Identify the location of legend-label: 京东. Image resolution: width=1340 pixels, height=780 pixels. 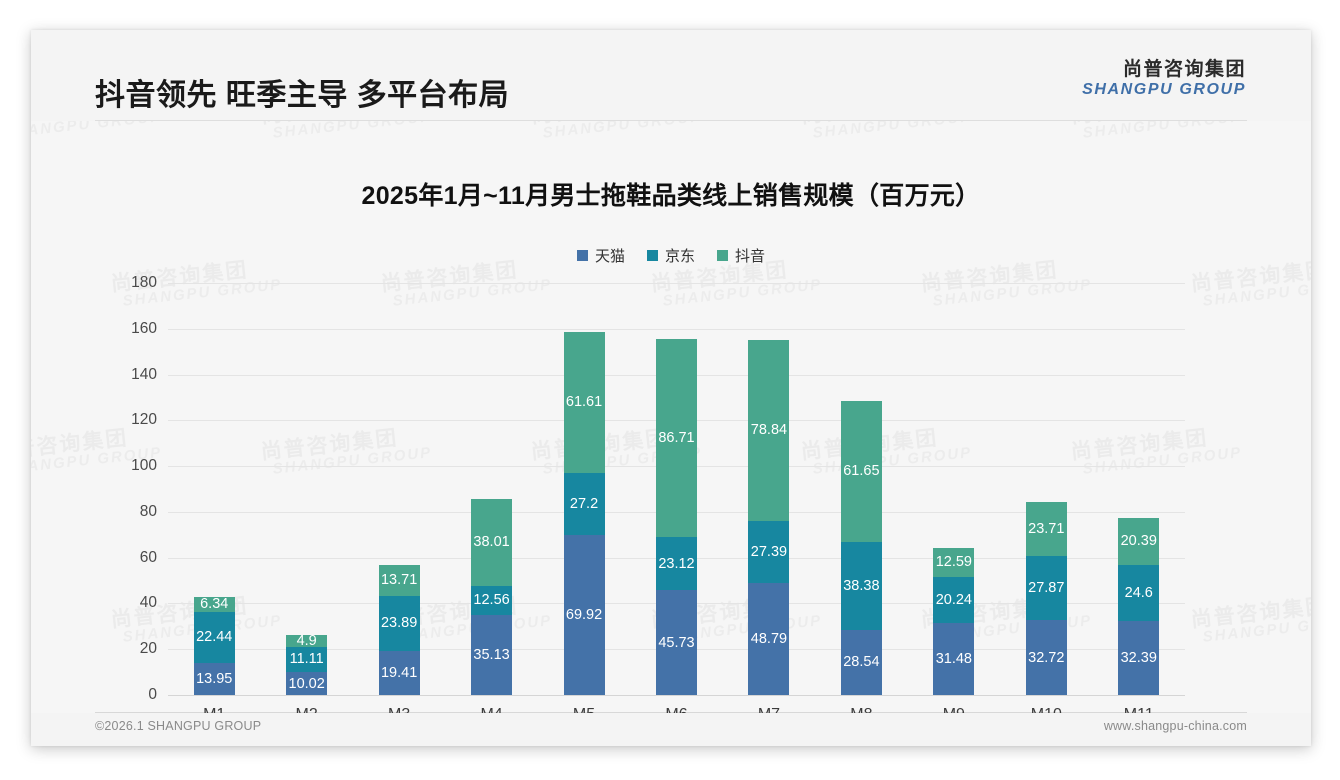
(679, 256).